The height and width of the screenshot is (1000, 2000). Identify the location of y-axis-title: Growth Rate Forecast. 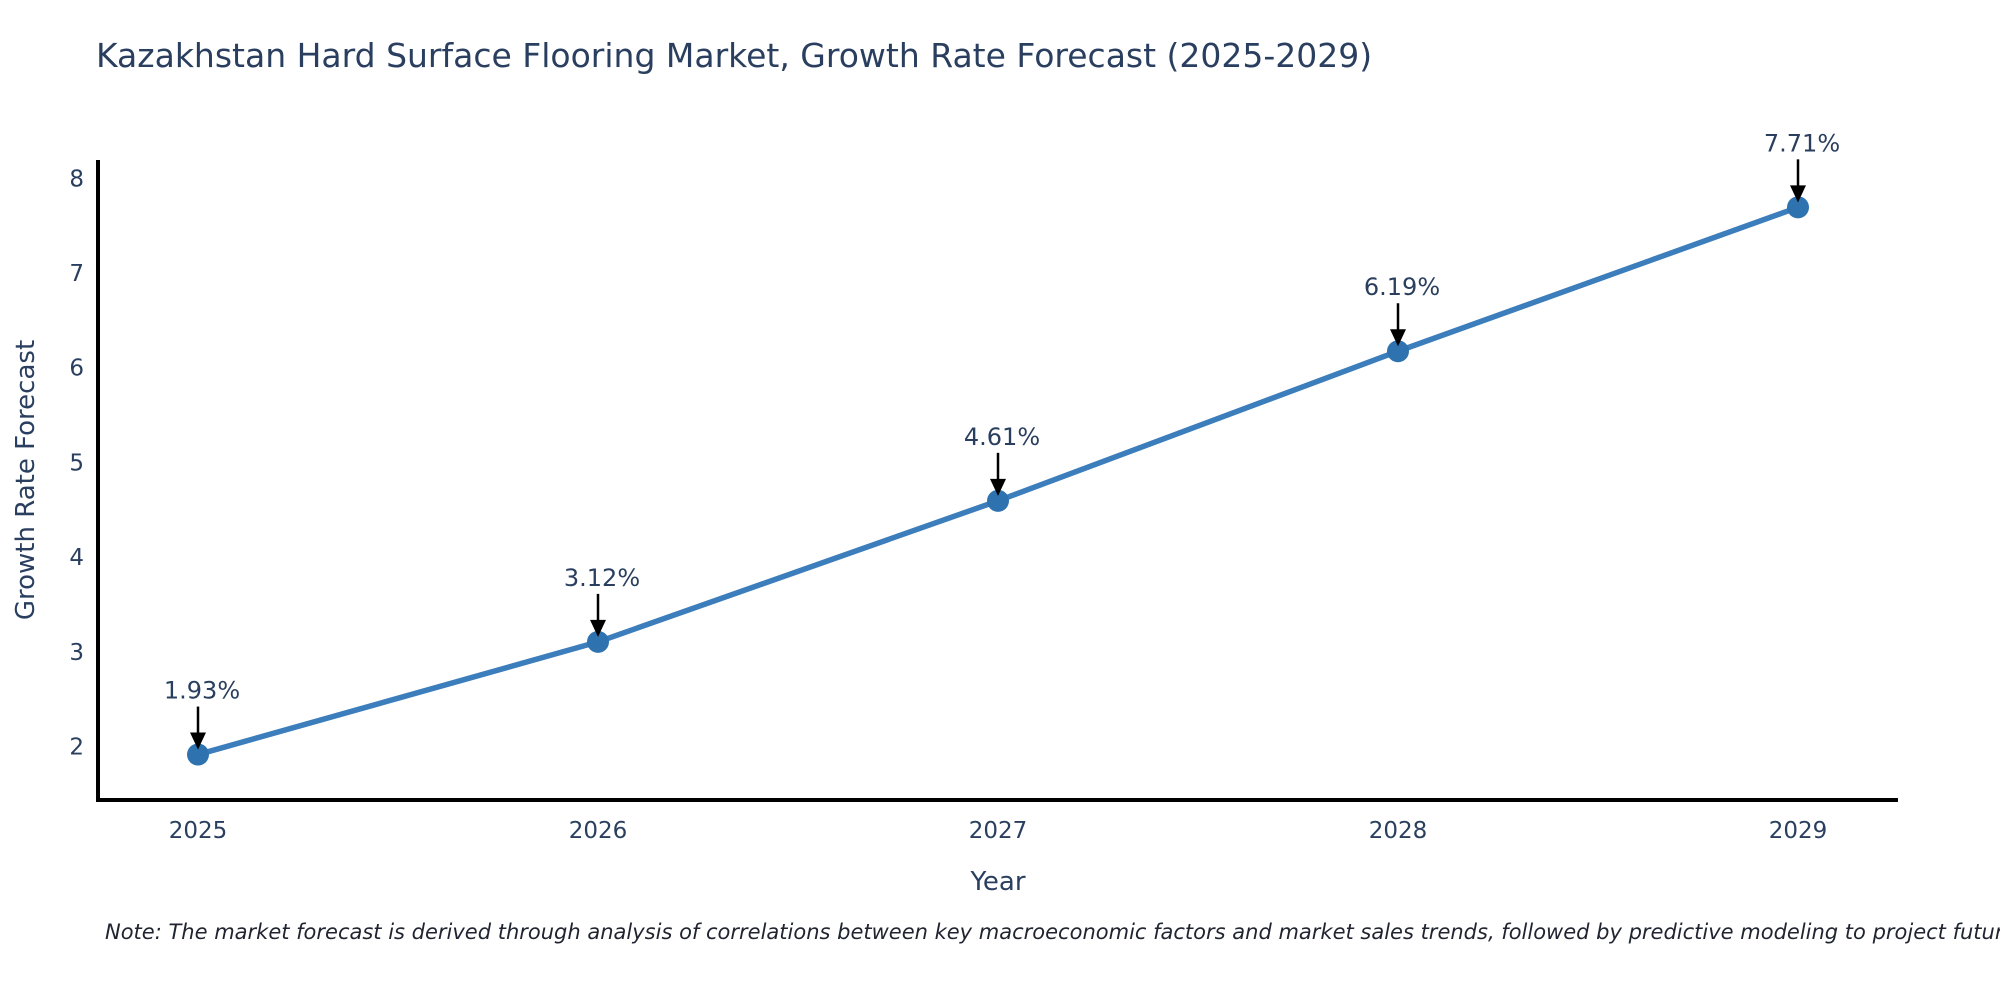
(26, 480).